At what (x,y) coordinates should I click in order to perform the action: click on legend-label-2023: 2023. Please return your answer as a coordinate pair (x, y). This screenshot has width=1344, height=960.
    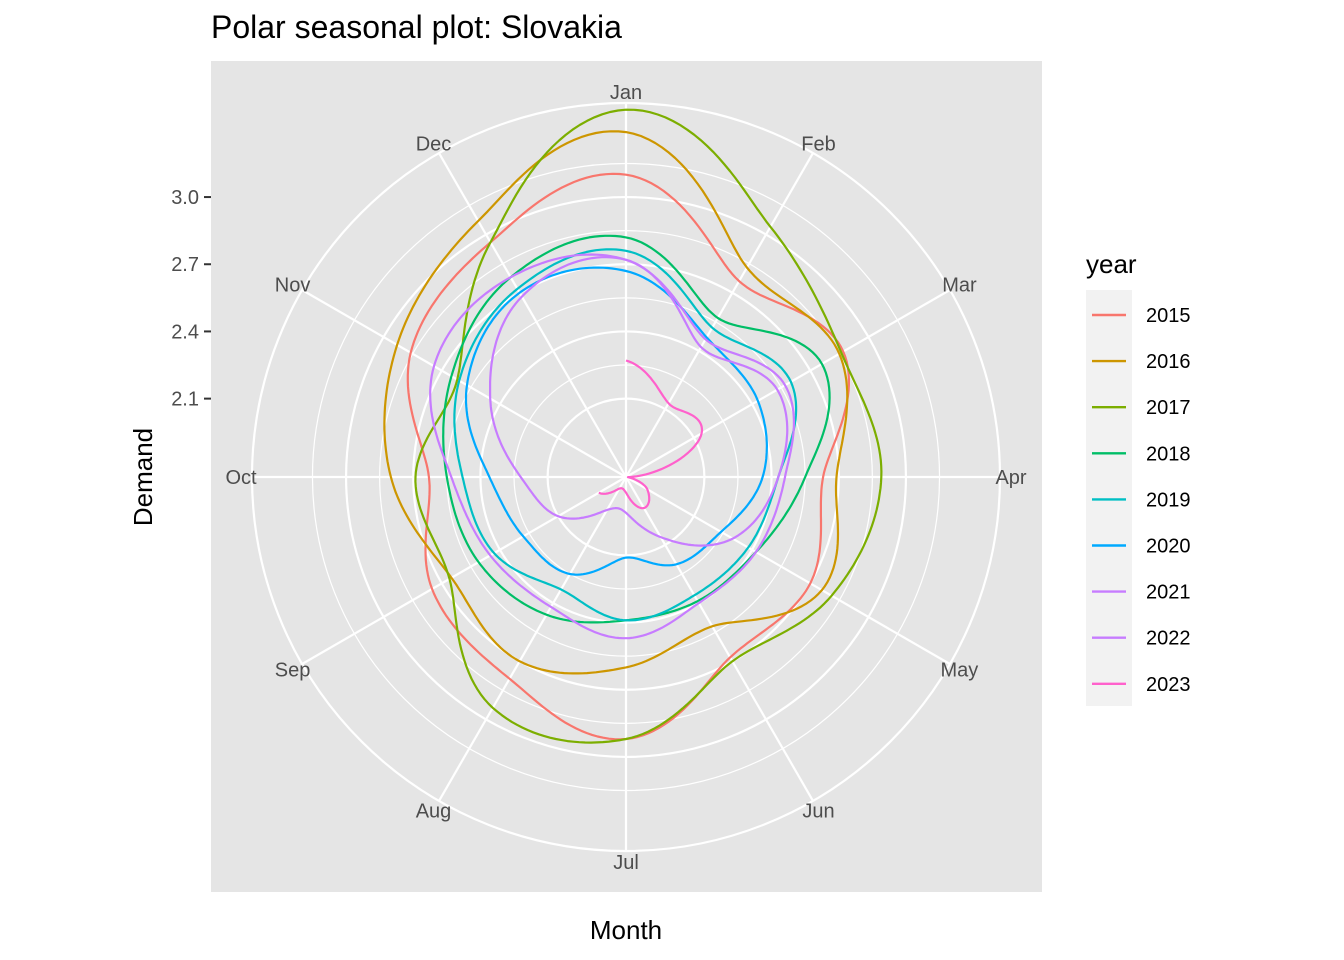
    Looking at the image, I should click on (1168, 685).